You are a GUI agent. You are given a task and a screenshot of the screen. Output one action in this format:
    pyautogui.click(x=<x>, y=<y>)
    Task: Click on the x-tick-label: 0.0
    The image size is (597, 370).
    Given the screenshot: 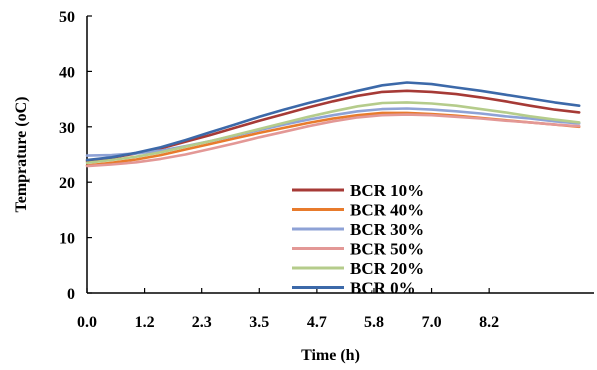 What is the action you would take?
    pyautogui.click(x=87, y=322)
    